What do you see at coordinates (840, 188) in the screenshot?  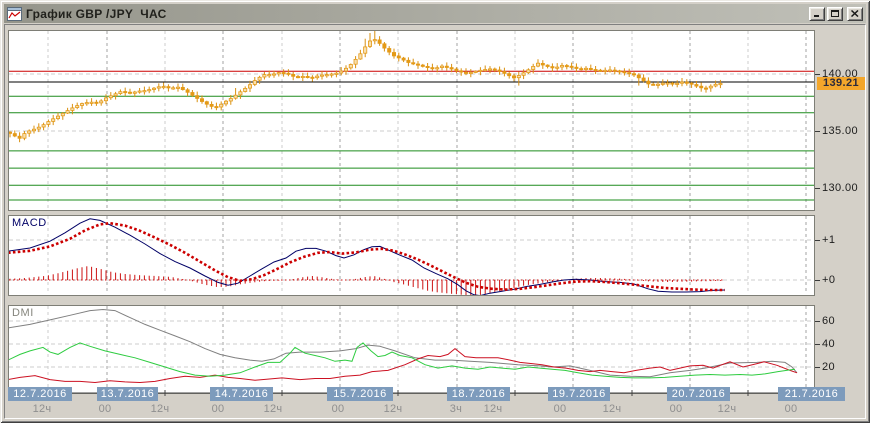 I see `price-axis-label: 130.00` at bounding box center [840, 188].